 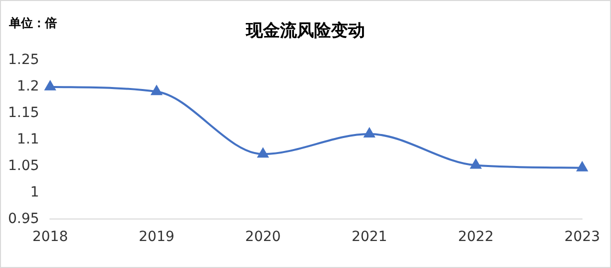 What do you see at coordinates (156, 237) in the screenshot?
I see `x-tick-label: 2019` at bounding box center [156, 237].